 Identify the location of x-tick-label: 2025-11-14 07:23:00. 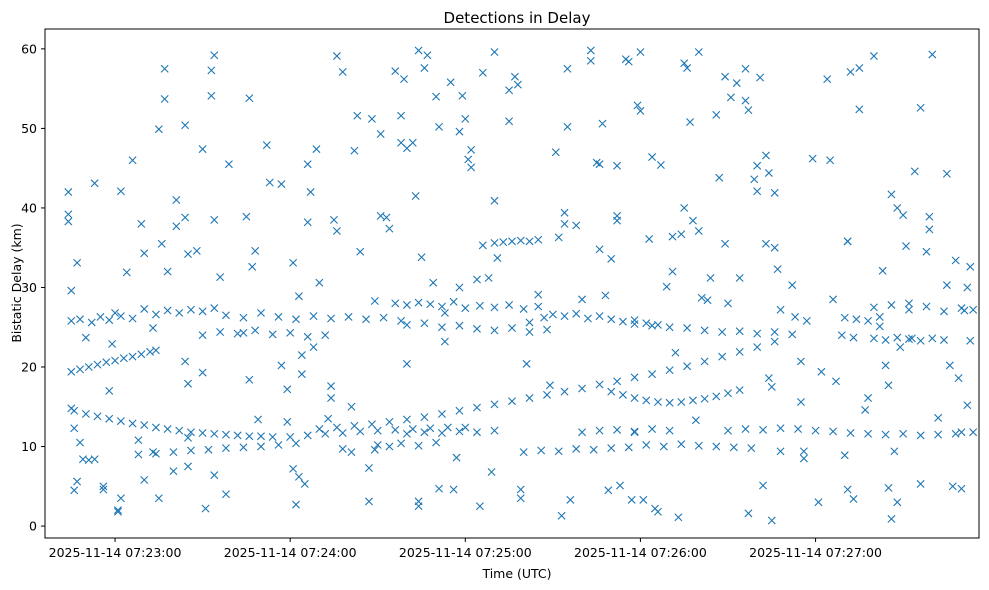
(115, 552).